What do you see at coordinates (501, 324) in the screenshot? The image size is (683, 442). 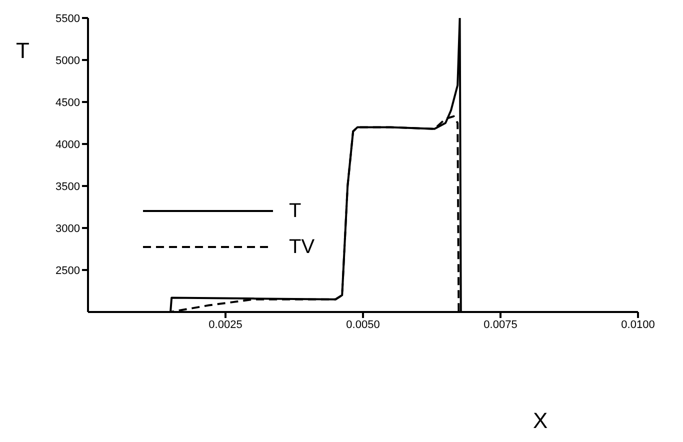 I see `x-tick-label: 0.0075` at bounding box center [501, 324].